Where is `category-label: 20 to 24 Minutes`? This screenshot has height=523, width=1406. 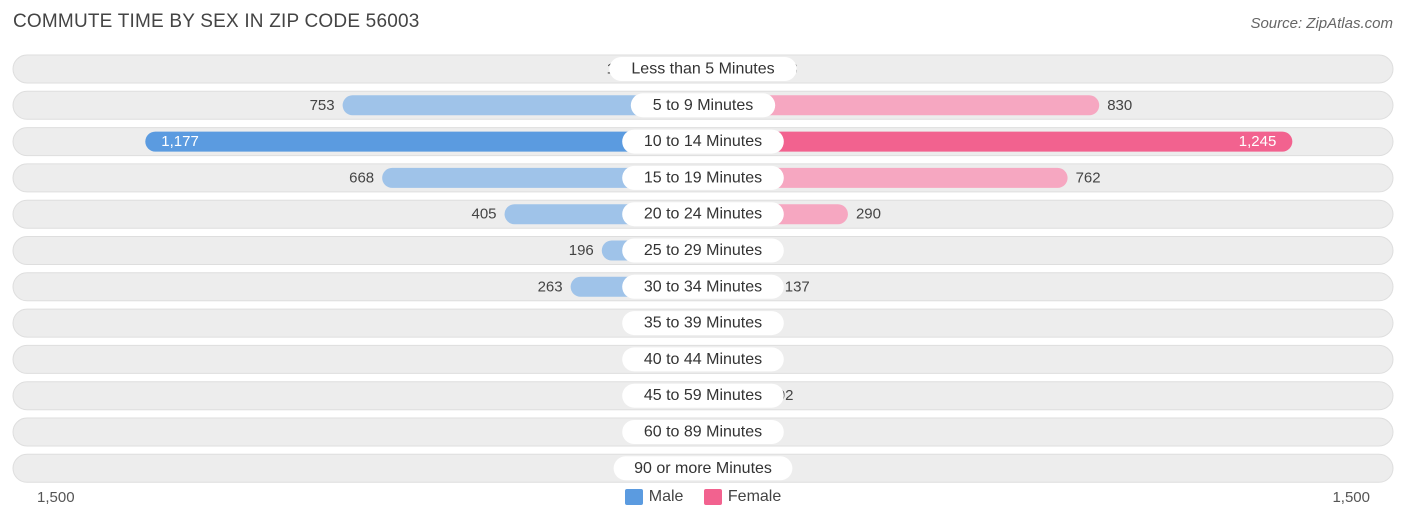 category-label: 20 to 24 Minutes is located at coordinates (703, 214).